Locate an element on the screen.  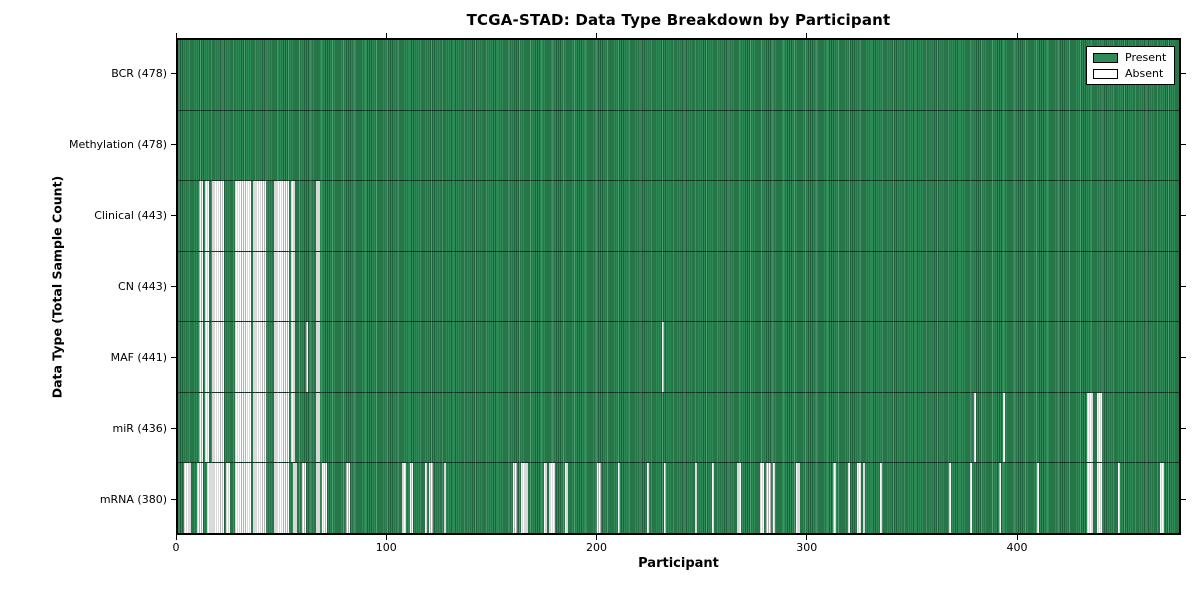
heatmap-row-Methylation is located at coordinates (678, 145).